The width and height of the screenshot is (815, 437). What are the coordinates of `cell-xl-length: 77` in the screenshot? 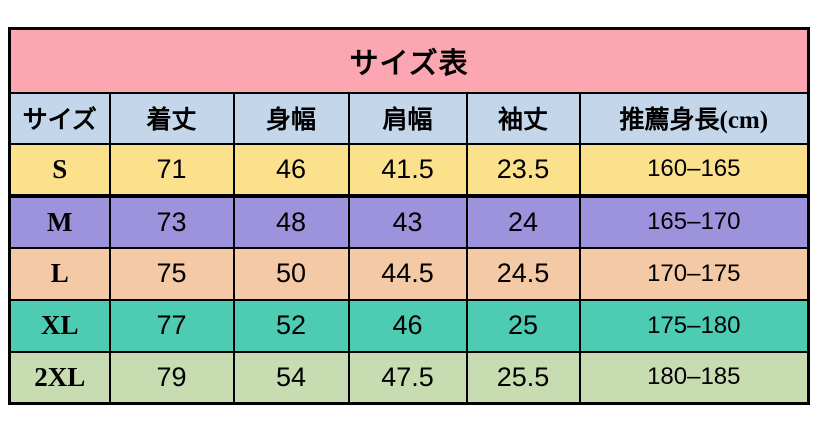 It's located at (171, 325).